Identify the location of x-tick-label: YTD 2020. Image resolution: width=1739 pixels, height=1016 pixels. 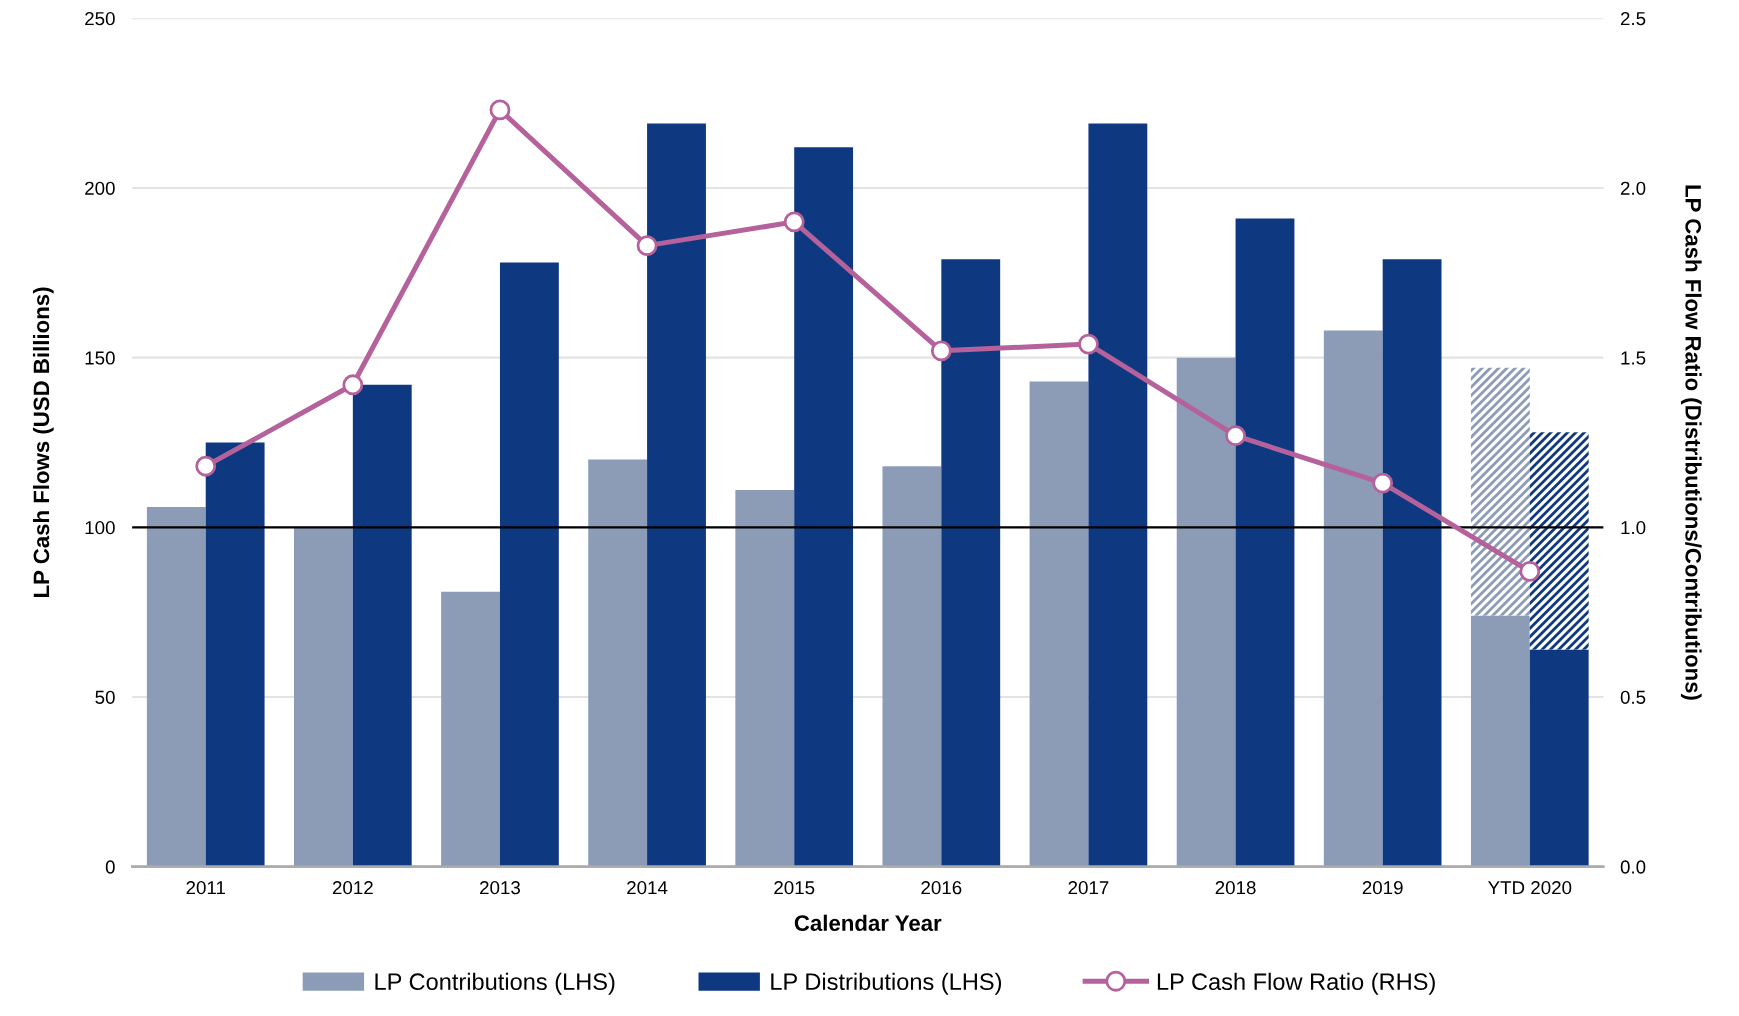
(1530, 888).